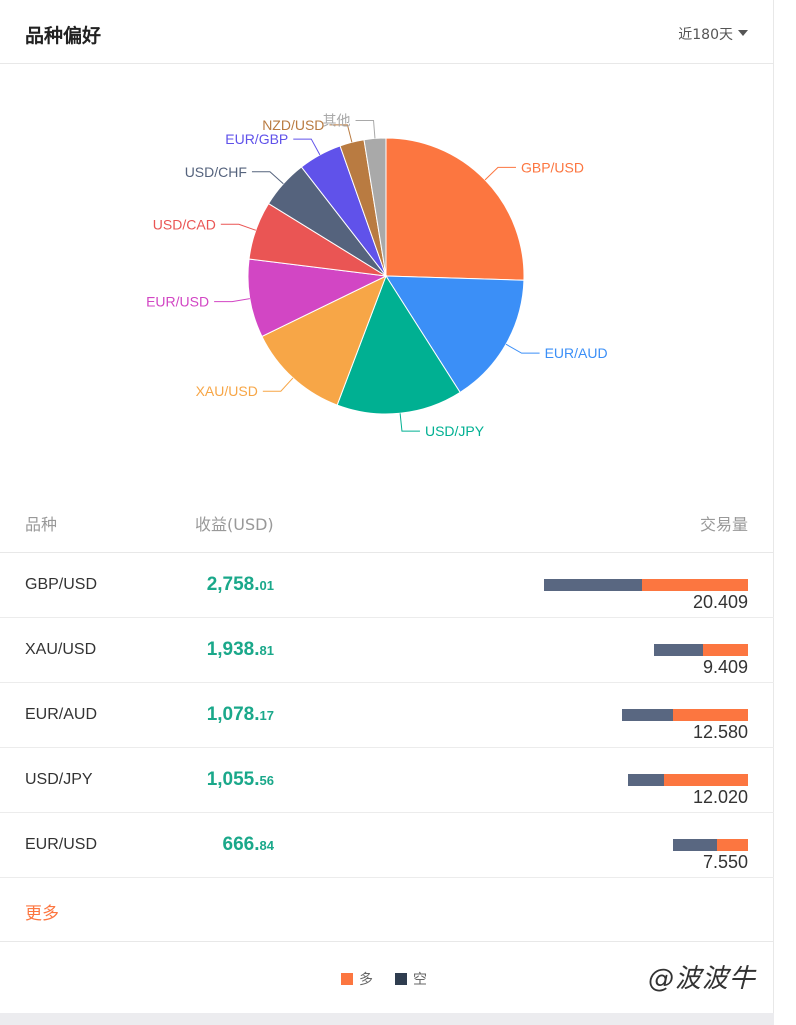 The image size is (796, 1025). What do you see at coordinates (240, 649) in the screenshot?
I see `row-profit: 1,938.81` at bounding box center [240, 649].